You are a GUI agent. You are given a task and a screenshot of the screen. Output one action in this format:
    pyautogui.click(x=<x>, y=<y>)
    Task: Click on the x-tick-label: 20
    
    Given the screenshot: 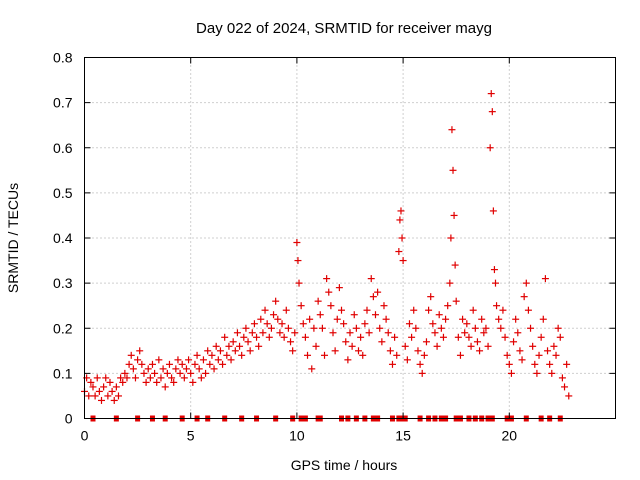 What is the action you would take?
    pyautogui.click(x=510, y=436)
    